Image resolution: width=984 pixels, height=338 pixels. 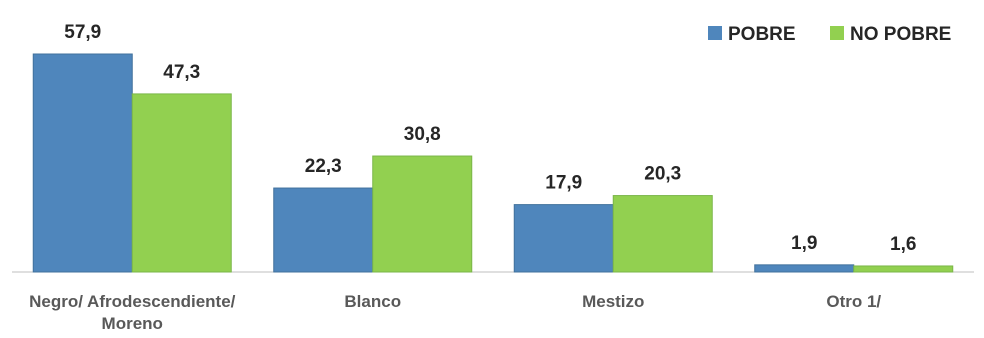 What do you see at coordinates (422, 134) in the screenshot?
I see `value-label-no-pobre-1: 30,8` at bounding box center [422, 134].